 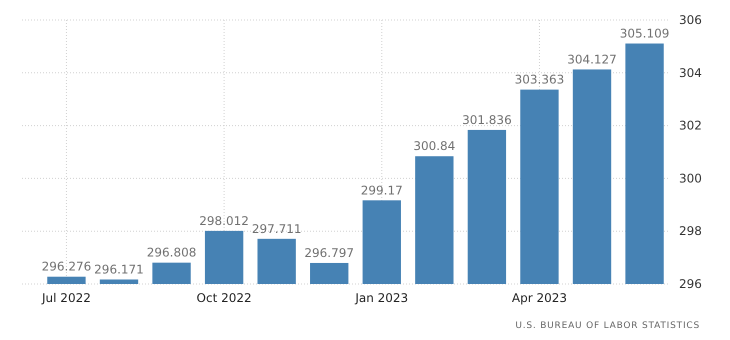 I want to click on y-tick-label: 306, so click(x=690, y=20).